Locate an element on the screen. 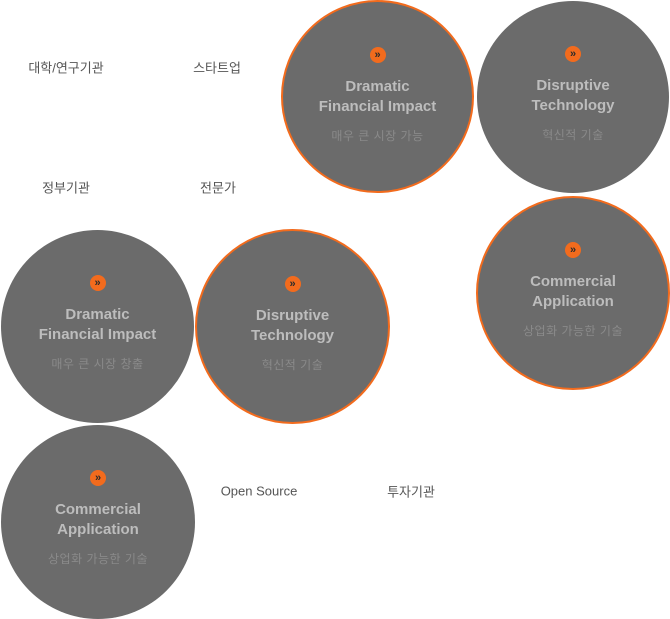 The width and height of the screenshot is (670, 619). label-open-source: Open Source is located at coordinates (259, 491).